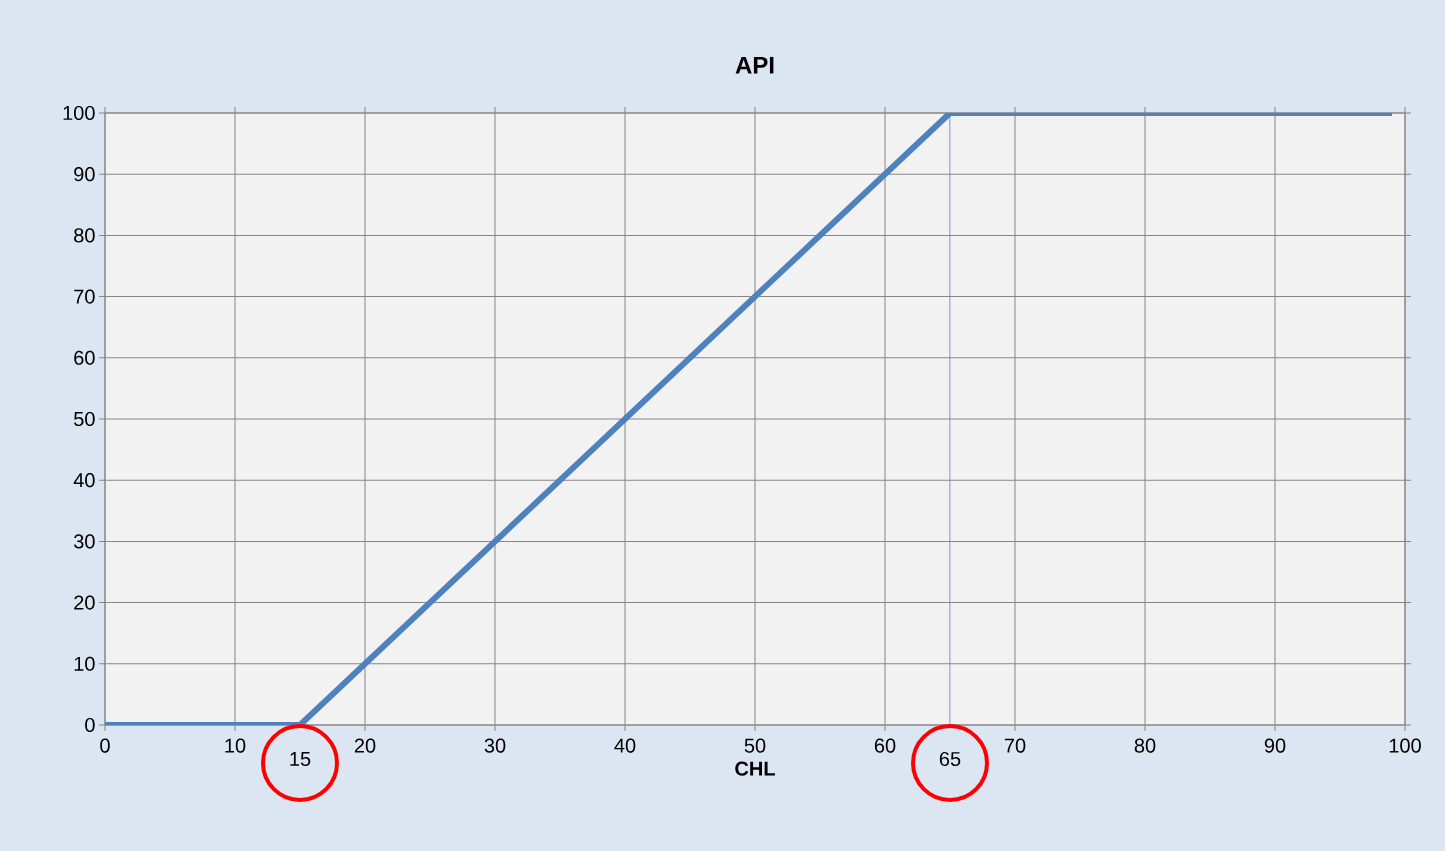 This screenshot has height=851, width=1445. What do you see at coordinates (625, 745) in the screenshot?
I see `x-tick-label: 40` at bounding box center [625, 745].